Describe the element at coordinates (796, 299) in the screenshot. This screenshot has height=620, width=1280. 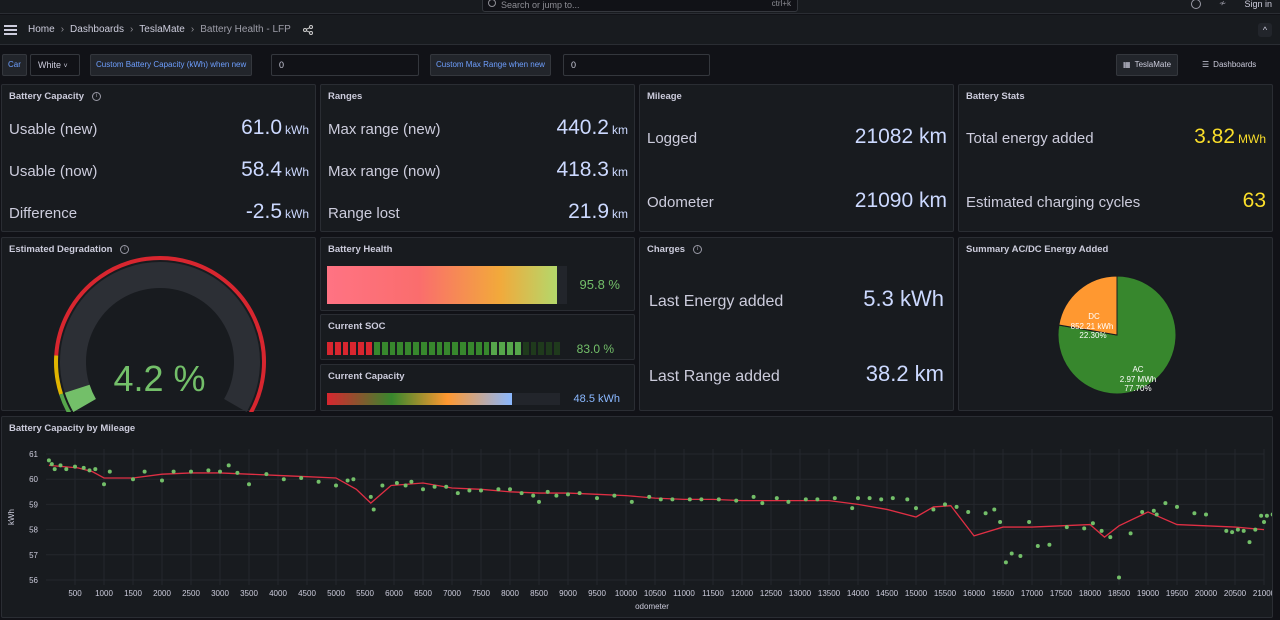
I see `stat-row: Last Energy added 5.3 kWh` at that location.